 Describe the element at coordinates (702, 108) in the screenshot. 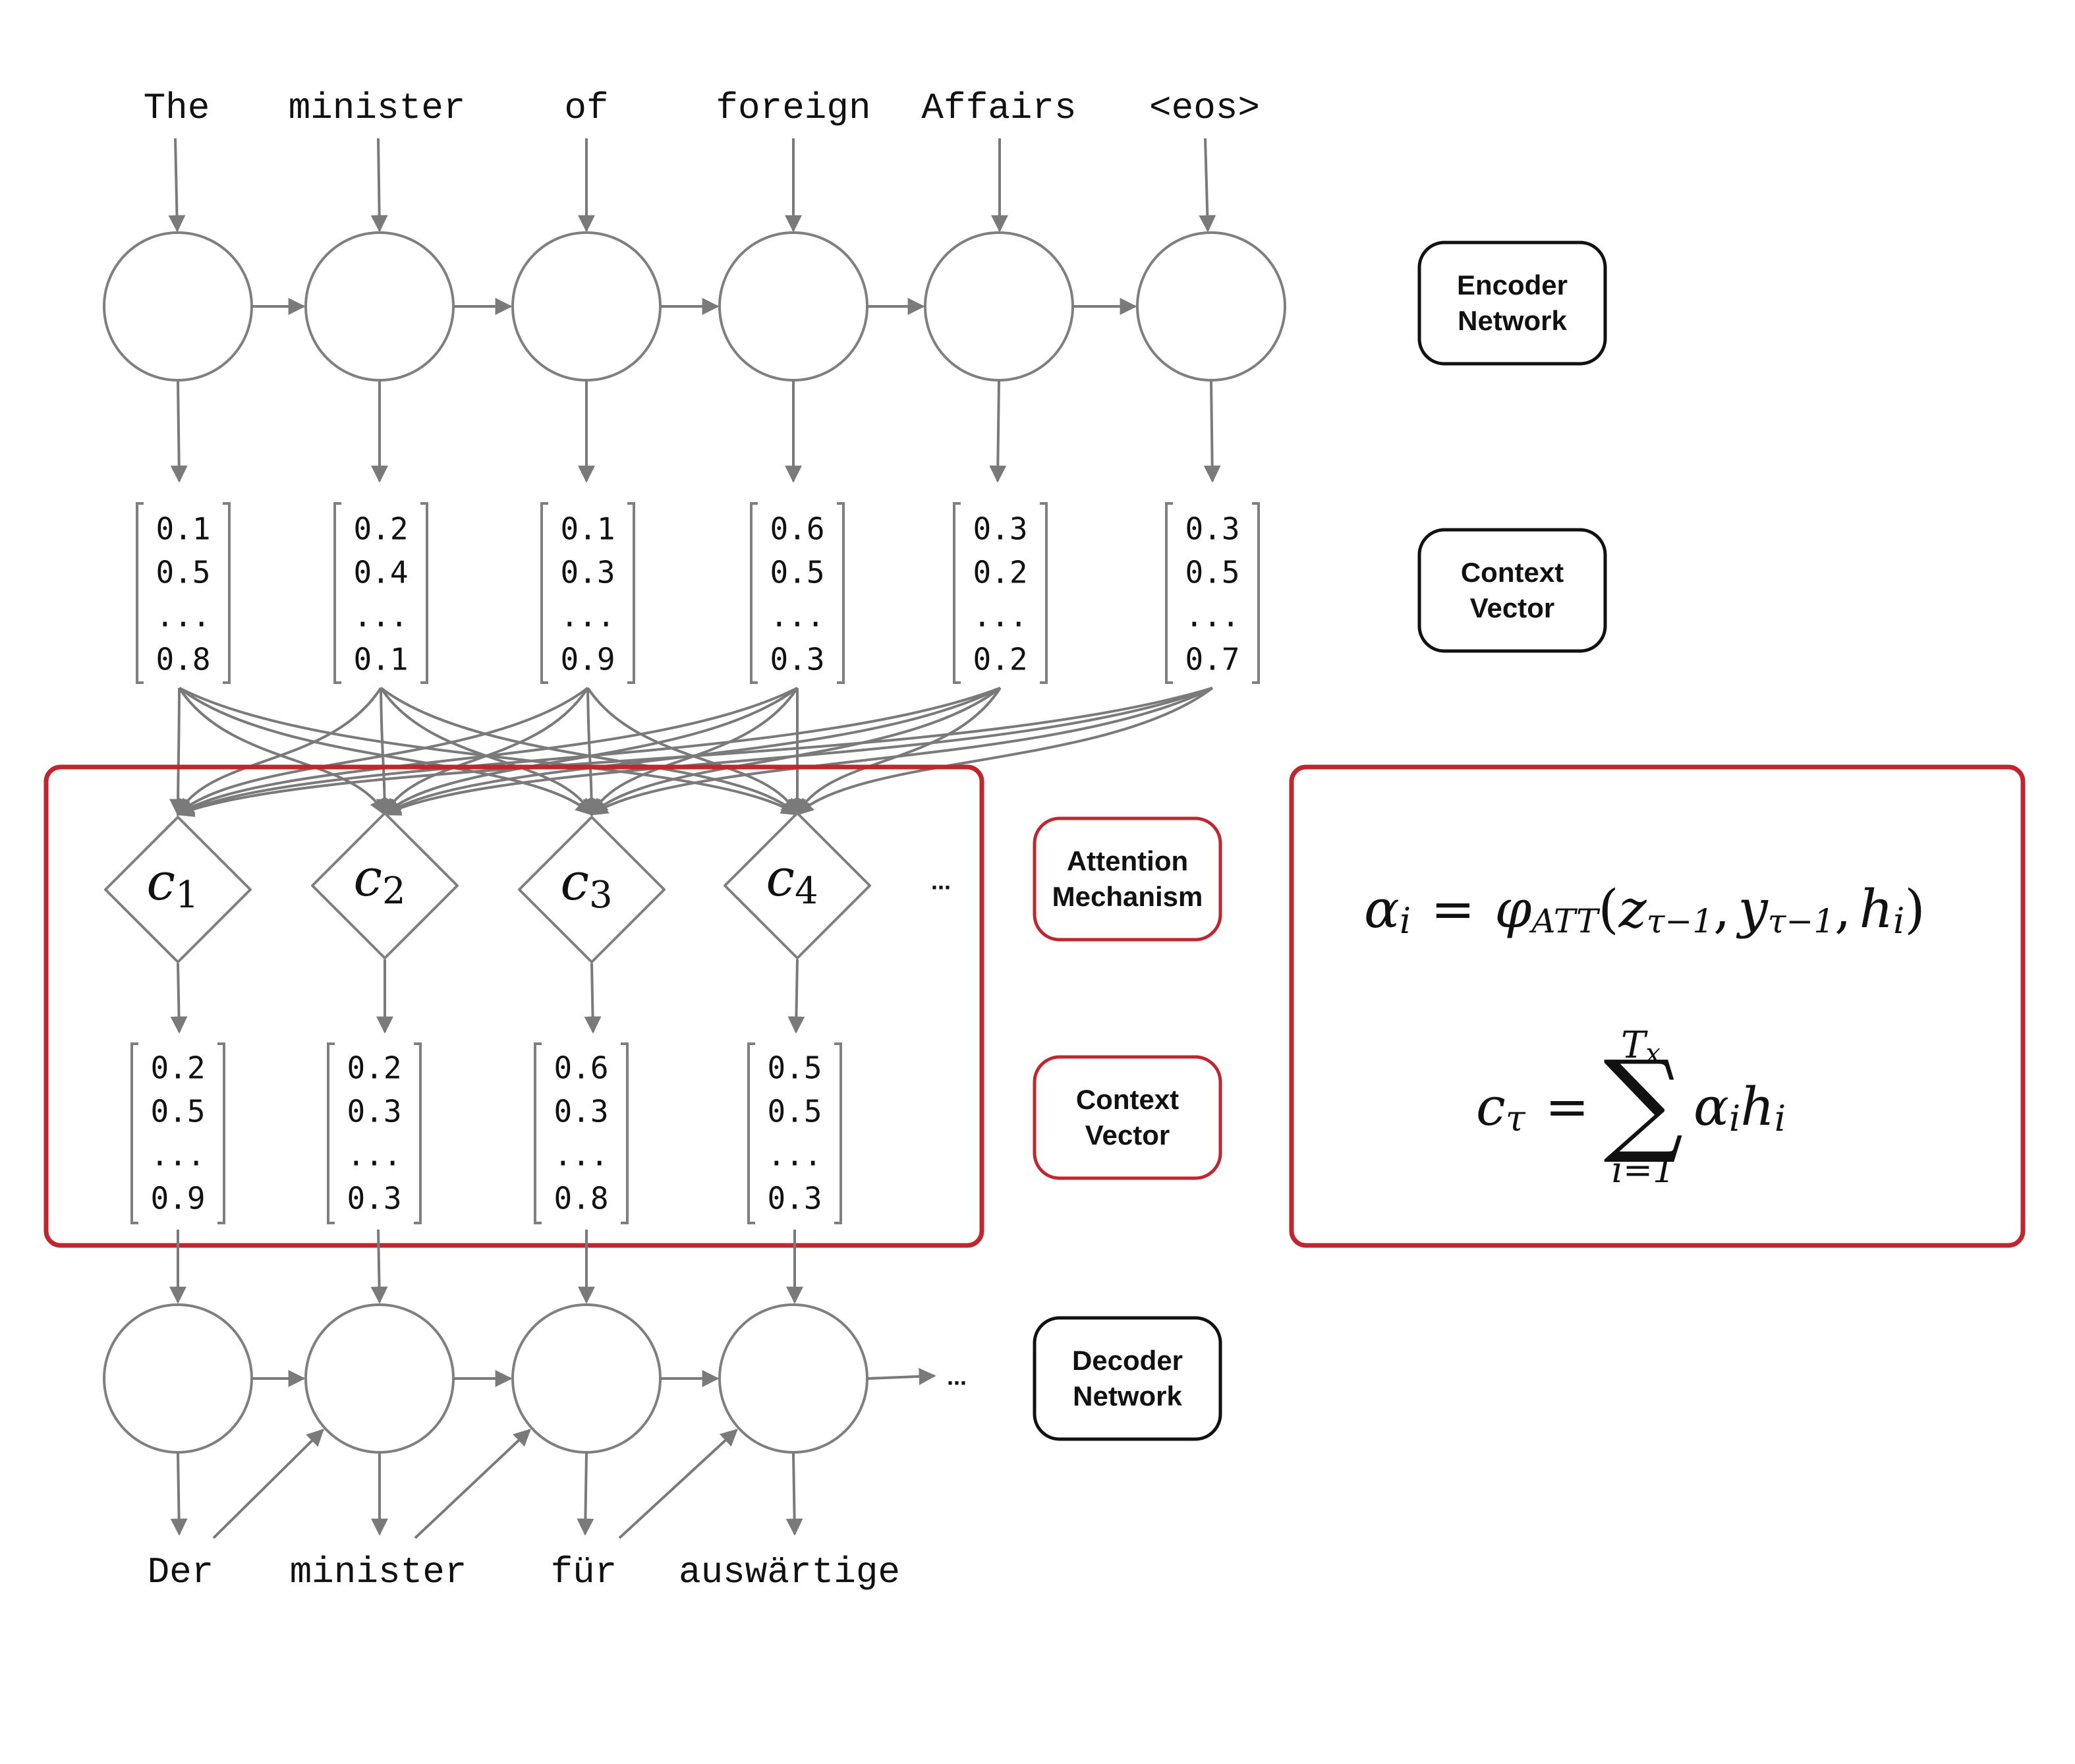

I see `encoder-input-words: The minister of foreign Affairs <eos>` at that location.